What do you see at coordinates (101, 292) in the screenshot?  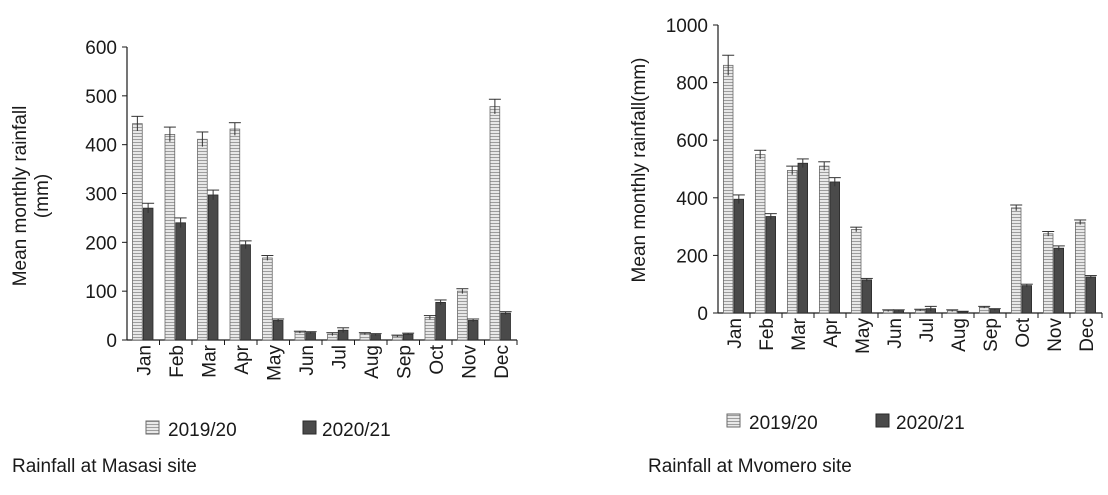 I see `y-tick-label: 100` at bounding box center [101, 292].